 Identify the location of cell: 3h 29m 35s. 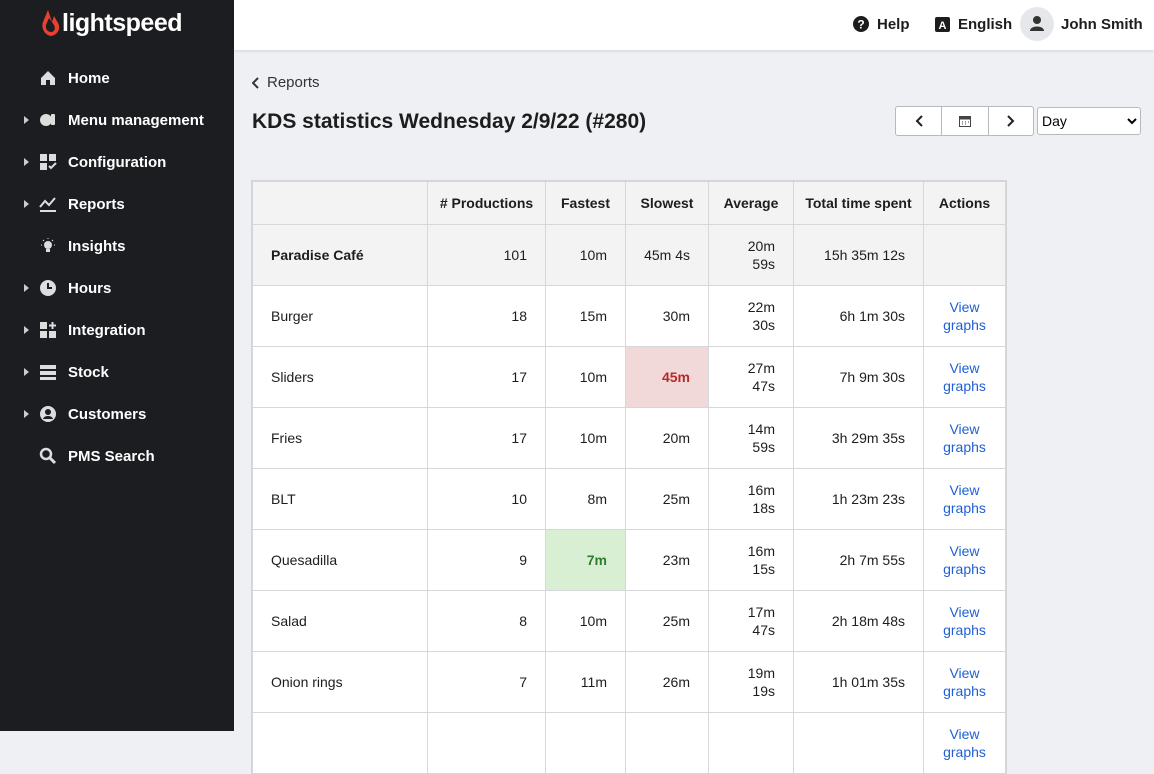
(858, 438).